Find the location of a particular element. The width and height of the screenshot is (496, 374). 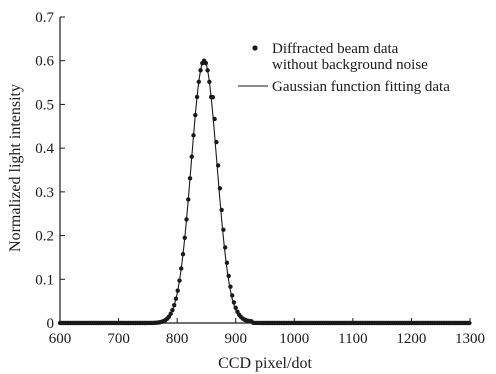

x-tick-label: 600 is located at coordinates (60, 339).